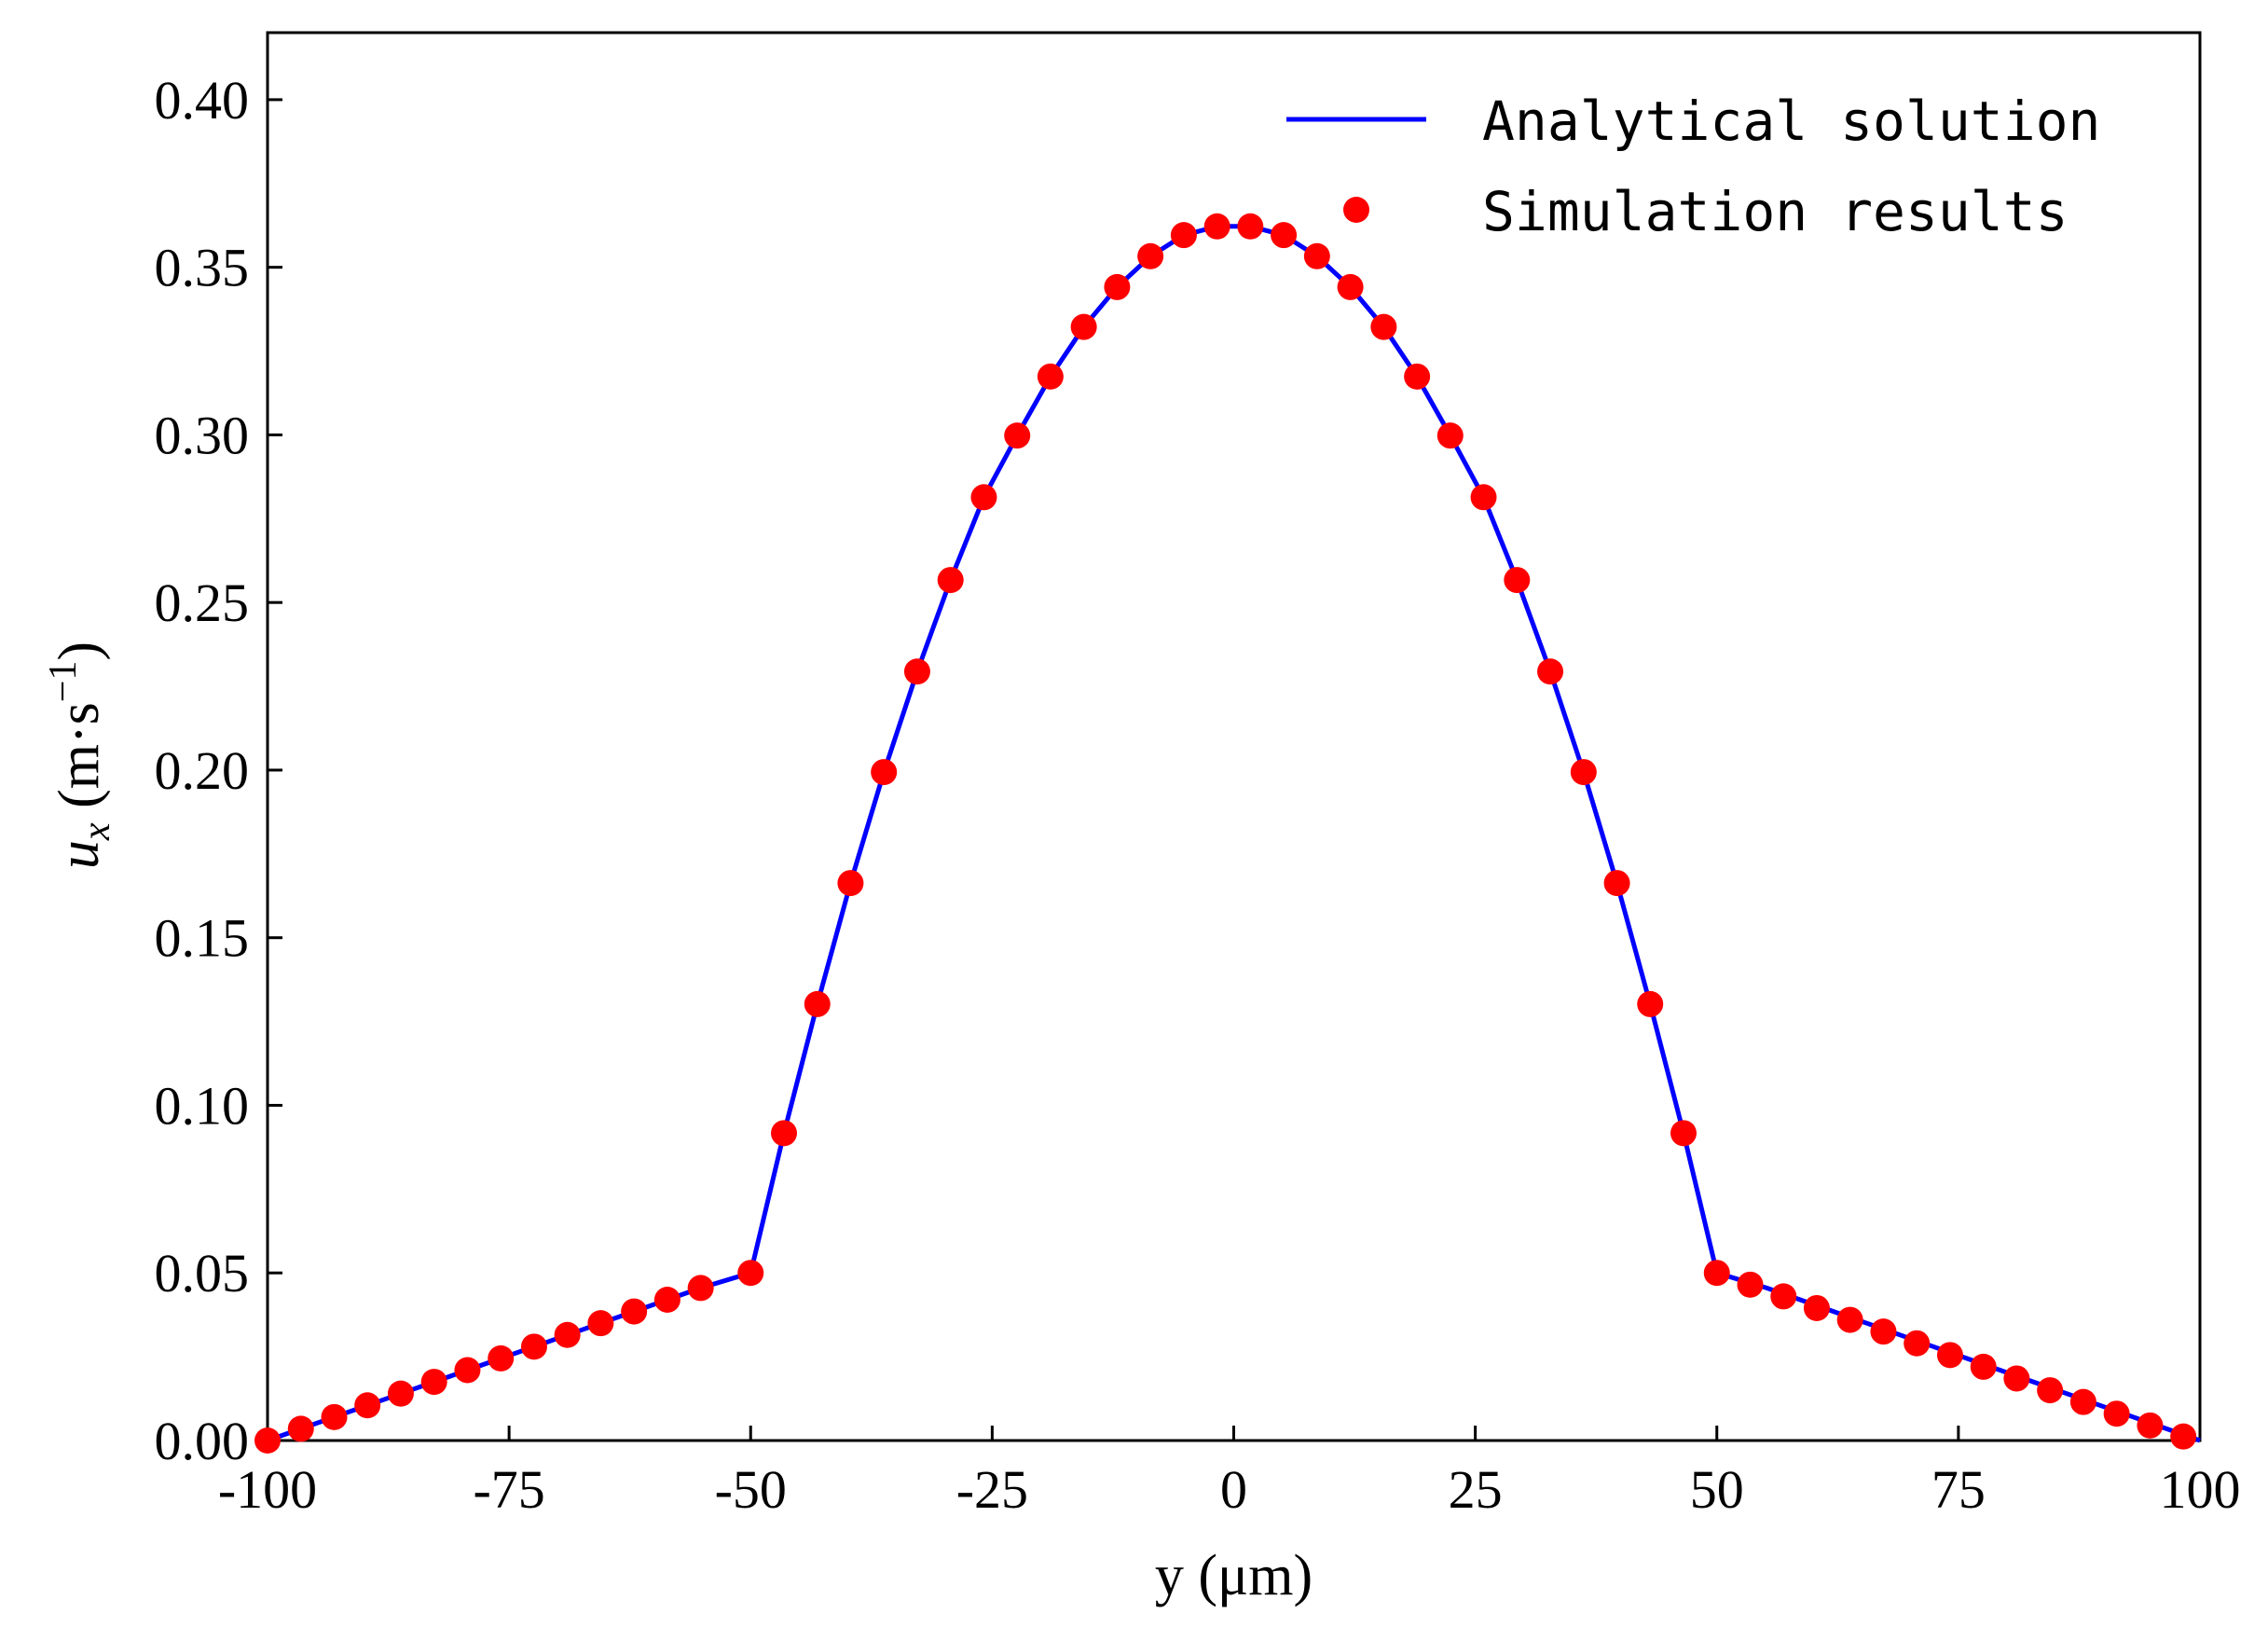 This screenshot has width=2268, height=1627. Describe the element at coordinates (267, 1489) in the screenshot. I see `x-tick-label: -100` at that location.